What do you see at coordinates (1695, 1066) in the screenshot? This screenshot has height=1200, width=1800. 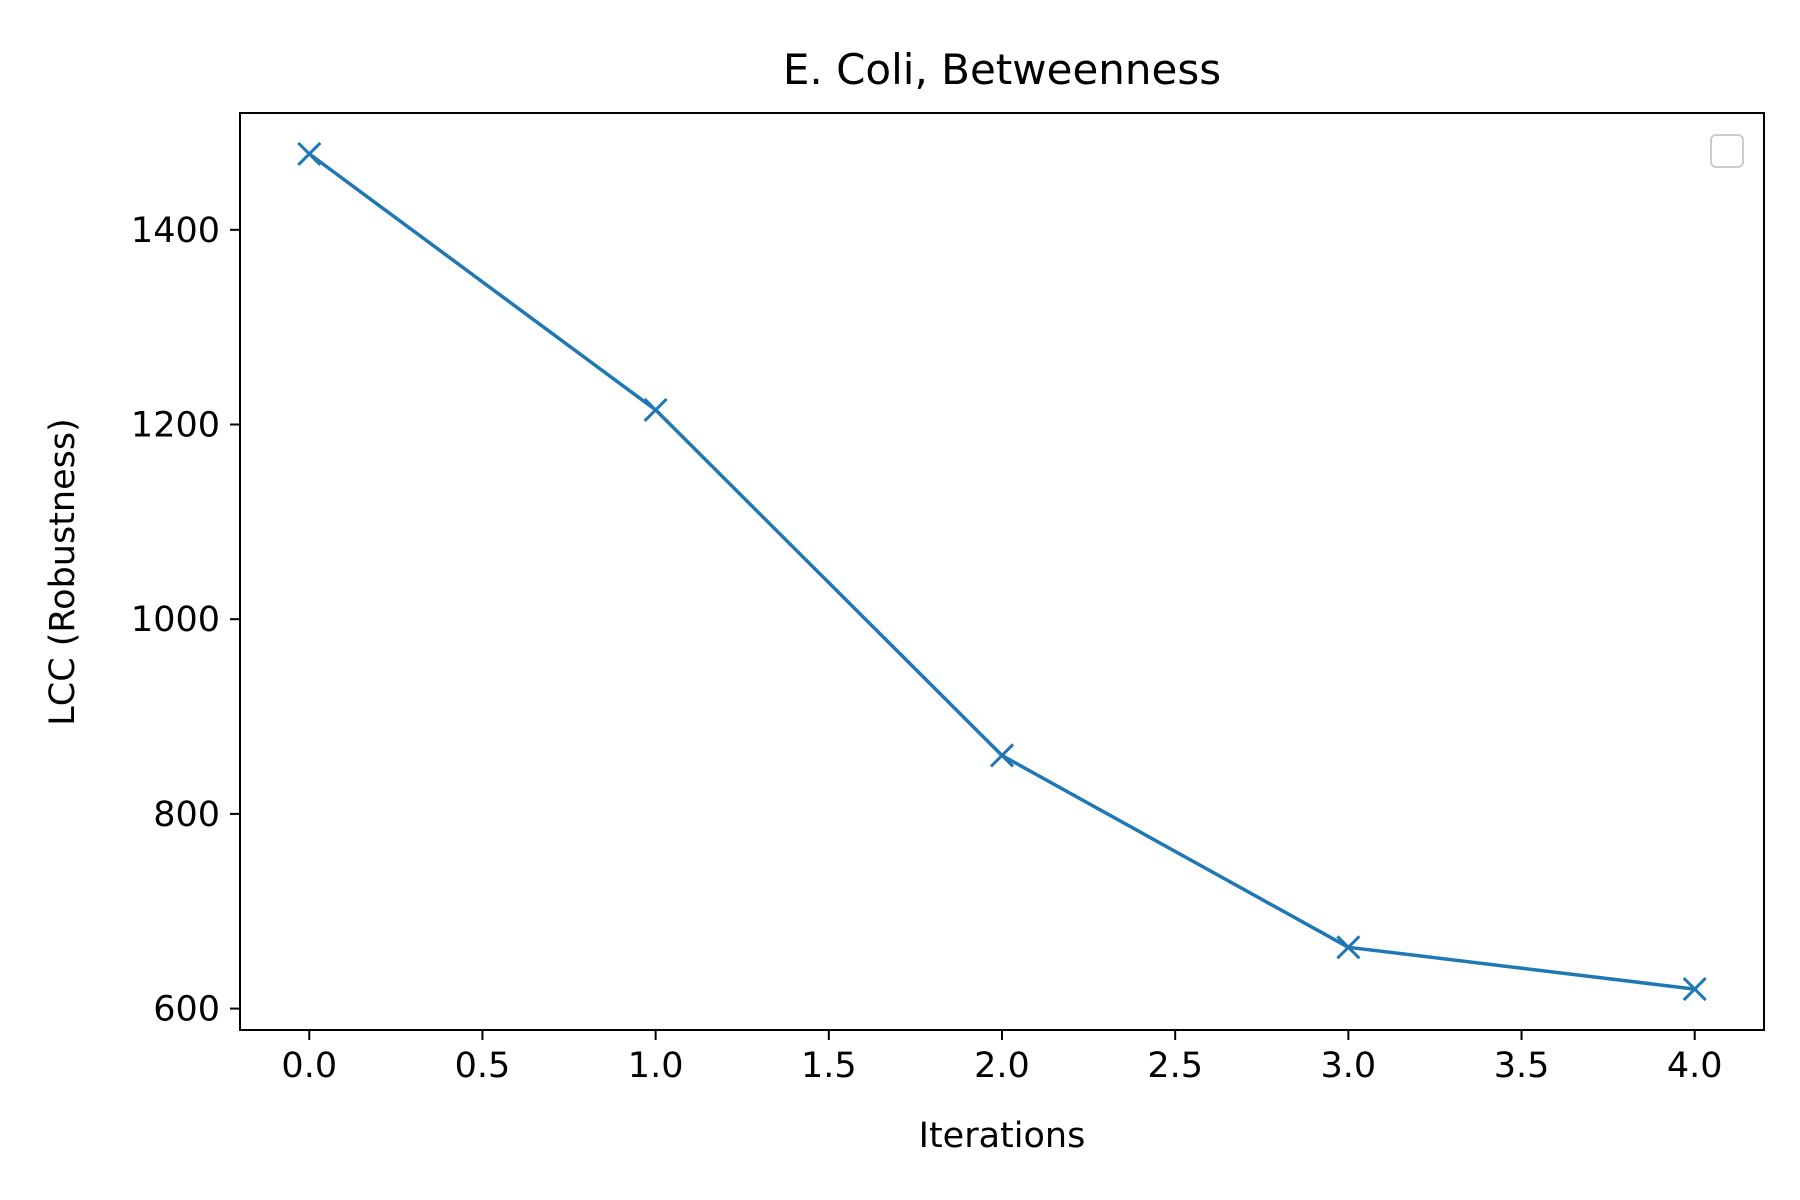 I see `x-tick-label: 4.0` at bounding box center [1695, 1066].